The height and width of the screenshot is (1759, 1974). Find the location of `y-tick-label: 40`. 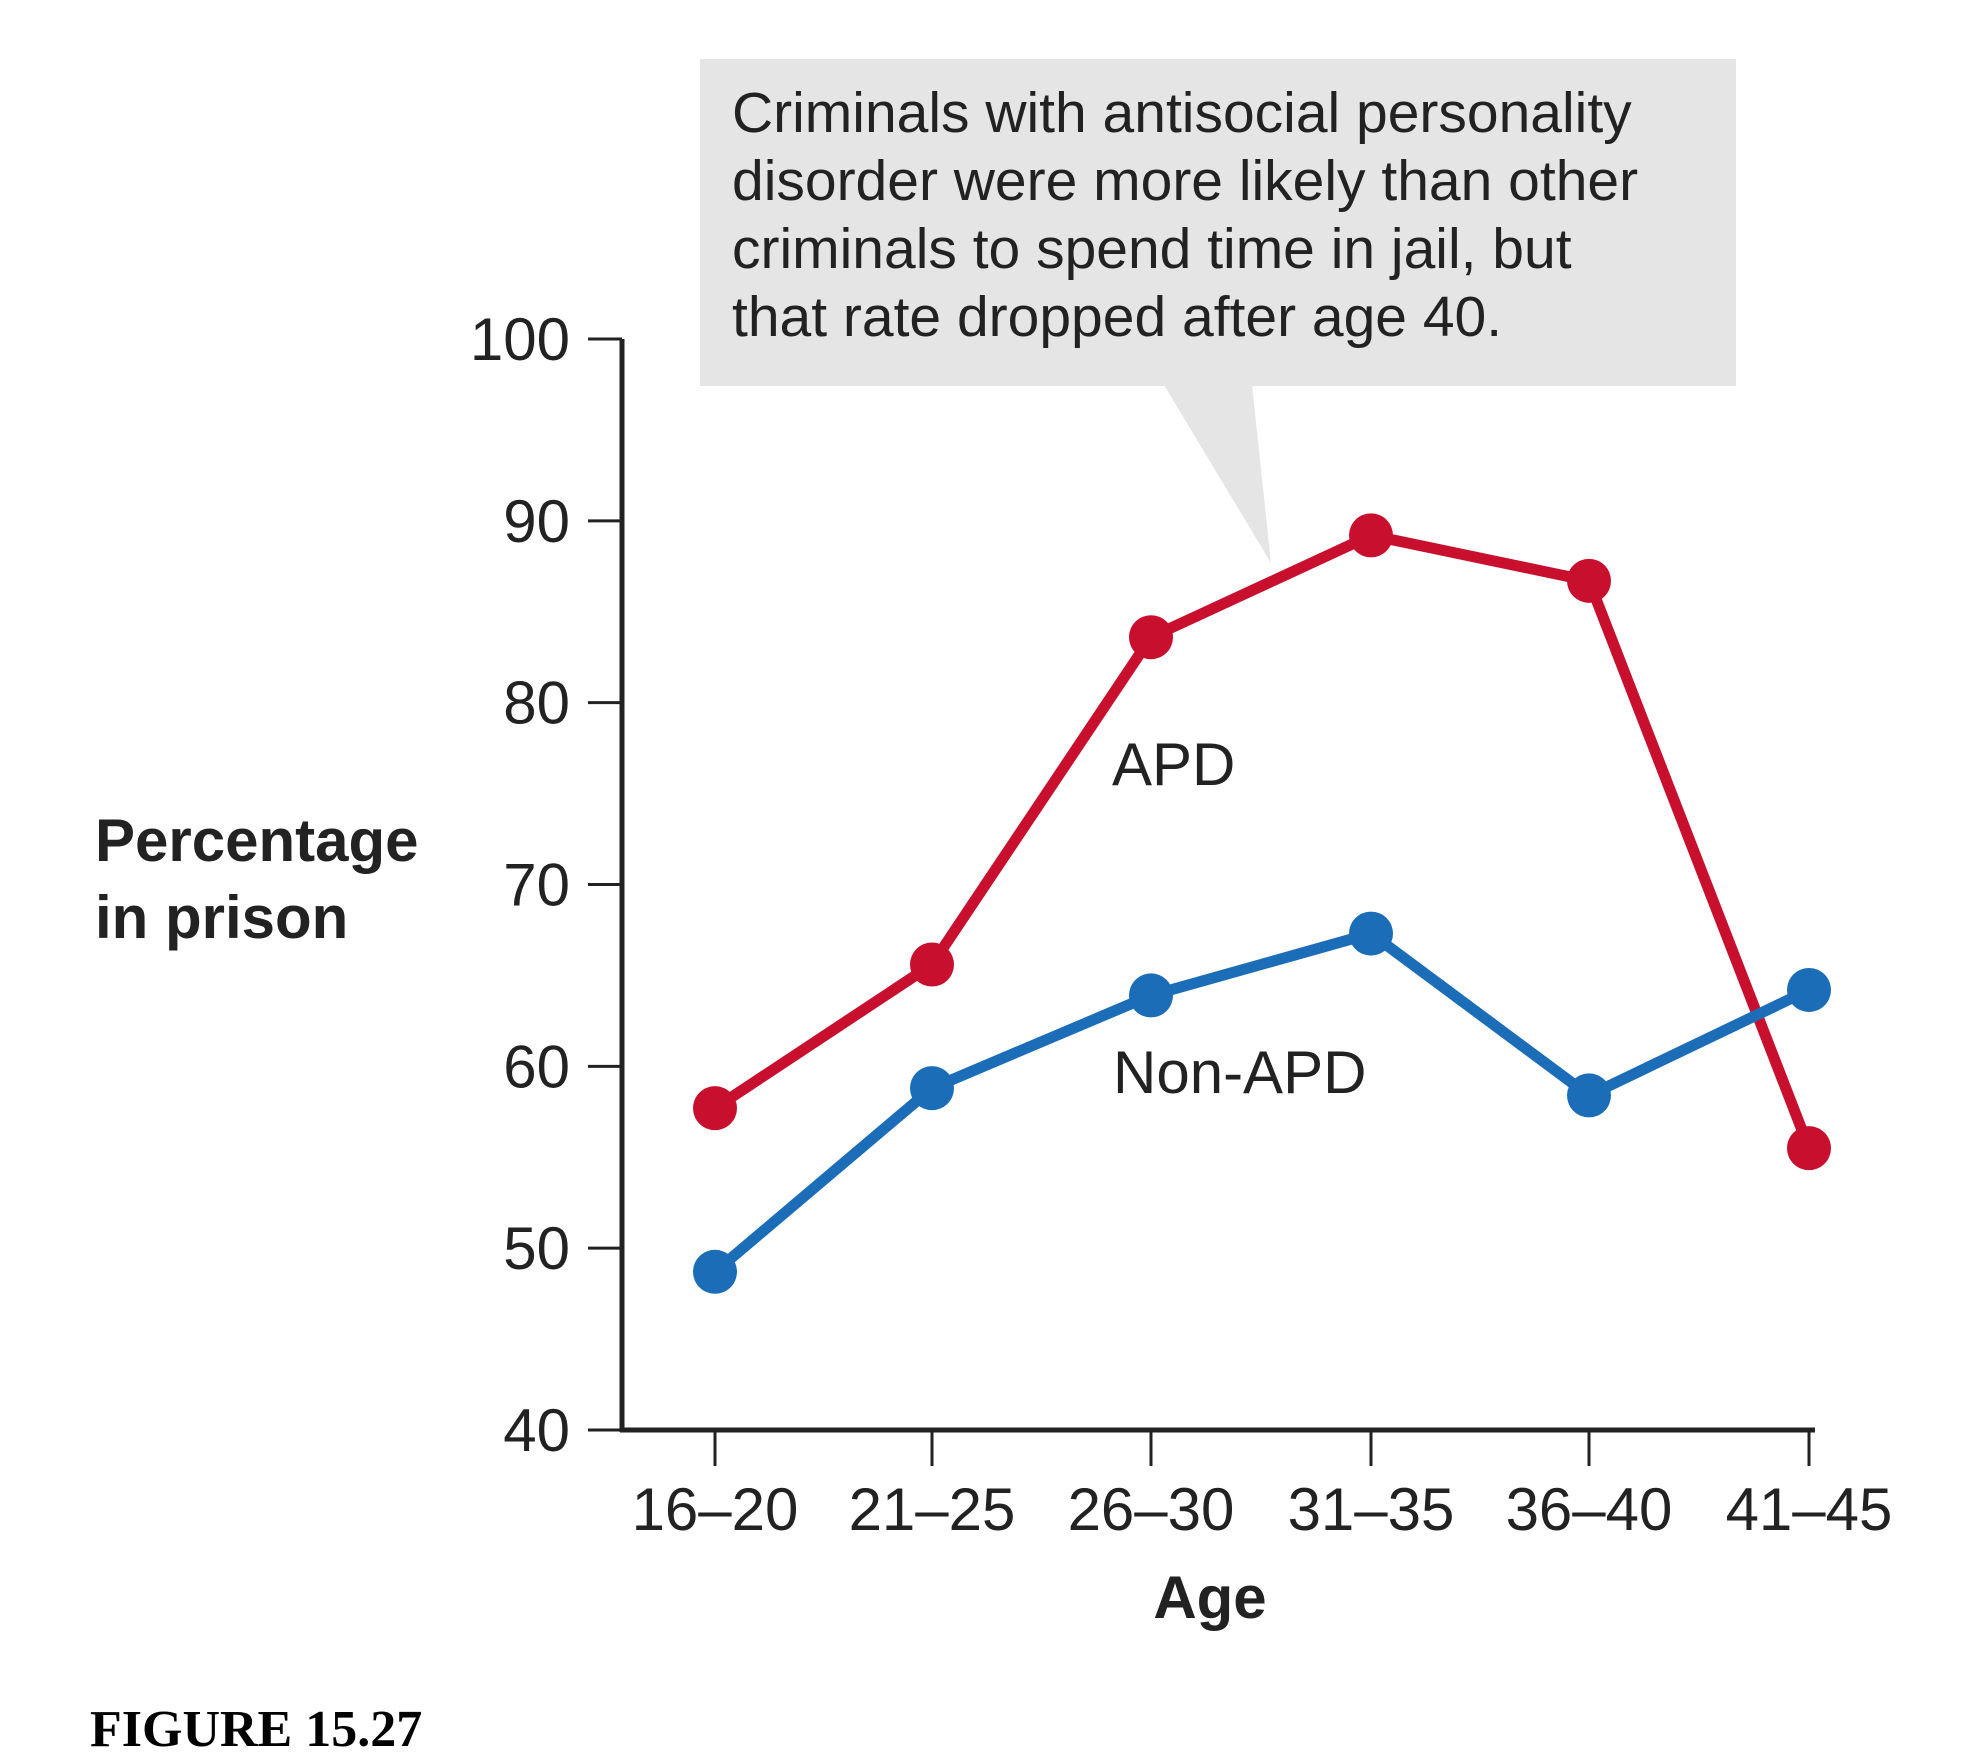

y-tick-label: 40 is located at coordinates (536, 1430).